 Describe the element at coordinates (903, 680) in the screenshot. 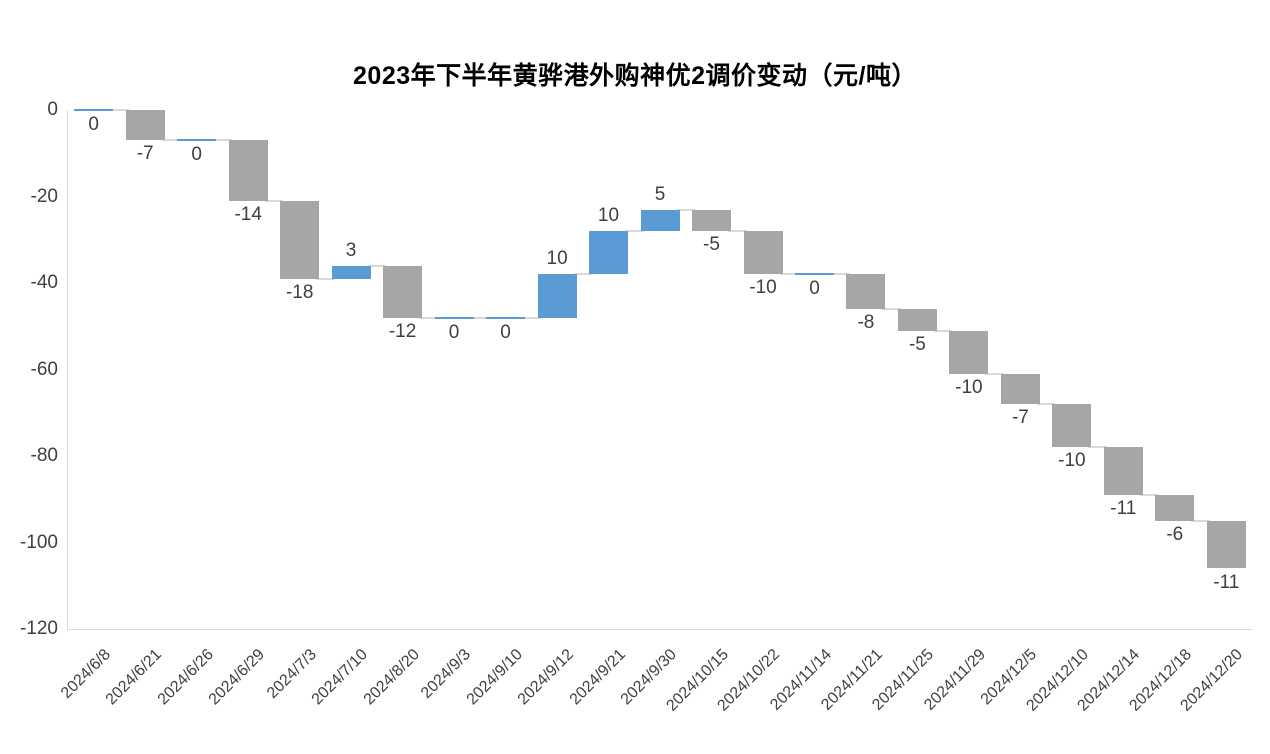

I see `x-tick-label: 2024/11/25` at that location.